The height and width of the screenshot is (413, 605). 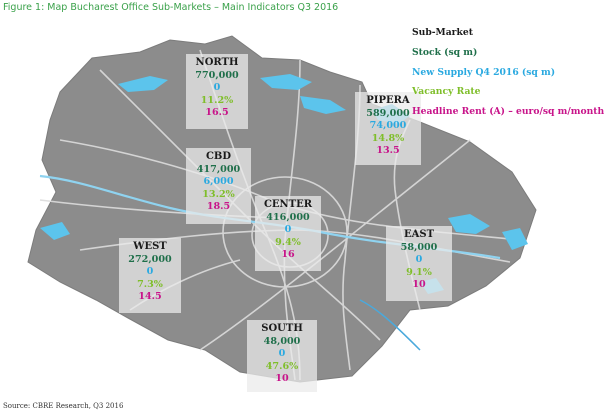 I want to click on north-box, so click(x=217, y=91).